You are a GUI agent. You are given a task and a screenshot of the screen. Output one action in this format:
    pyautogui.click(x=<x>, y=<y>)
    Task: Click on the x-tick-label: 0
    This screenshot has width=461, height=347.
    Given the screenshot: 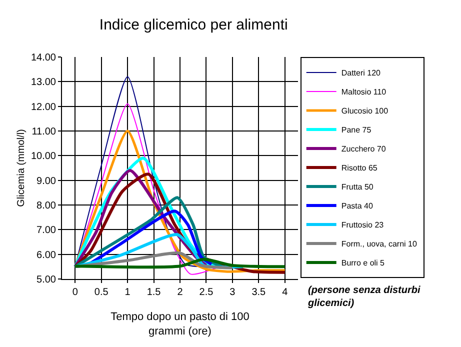 What is the action you would take?
    pyautogui.click(x=75, y=292)
    